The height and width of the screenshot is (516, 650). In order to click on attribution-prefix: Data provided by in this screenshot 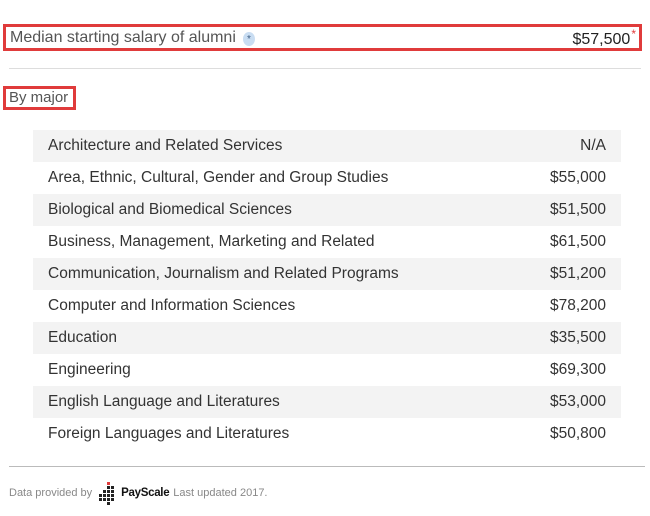, I will do `click(51, 493)`.